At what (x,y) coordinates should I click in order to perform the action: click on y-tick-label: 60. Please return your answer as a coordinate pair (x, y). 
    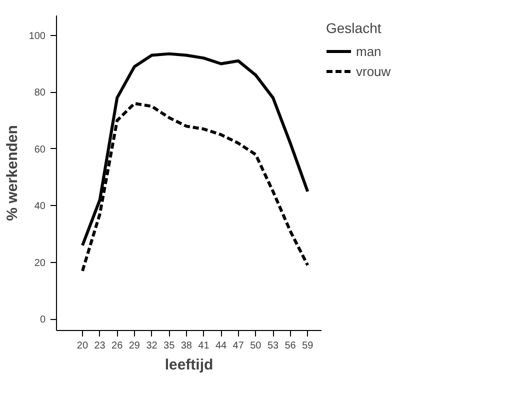
    Looking at the image, I should click on (40, 150).